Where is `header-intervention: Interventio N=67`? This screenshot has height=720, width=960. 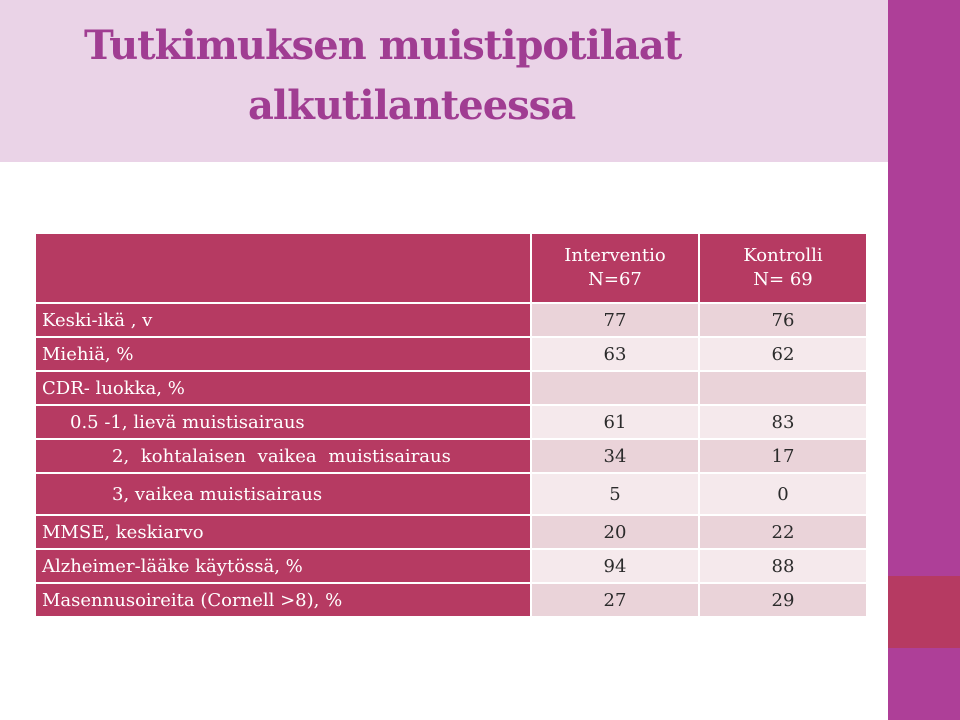 header-intervention: Interventio N=67 is located at coordinates (615, 268).